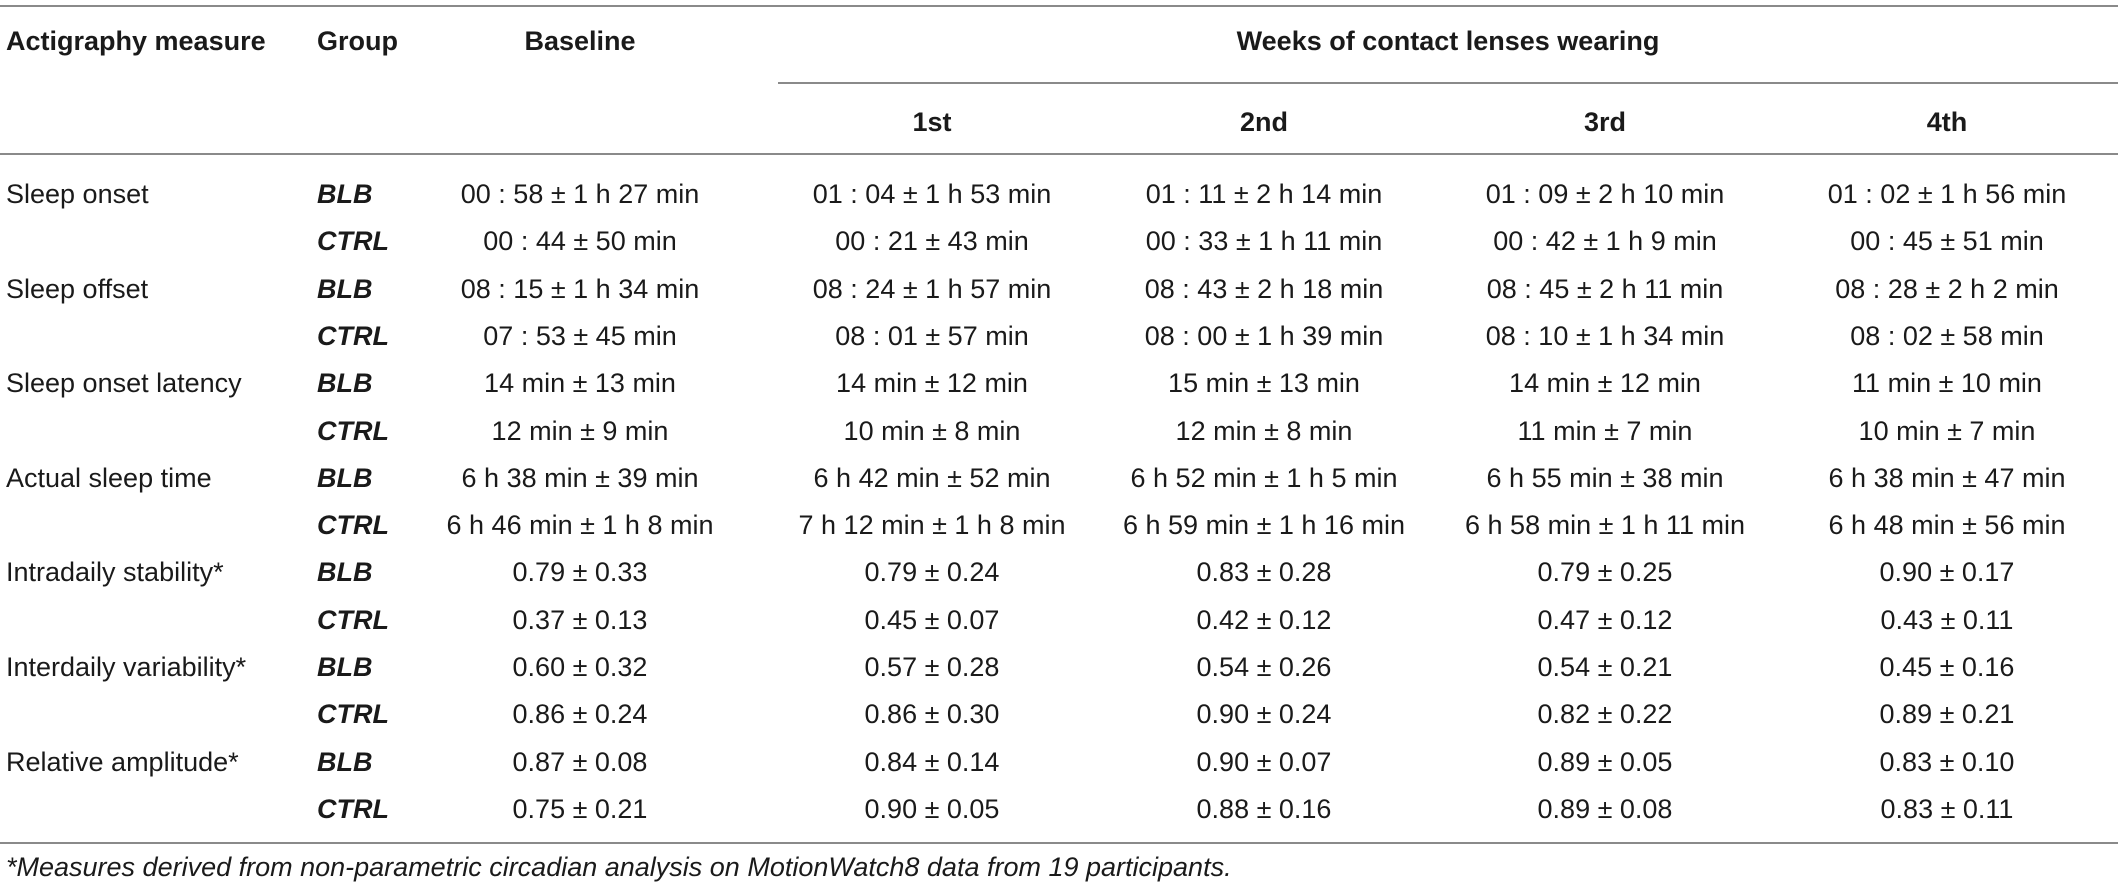 The height and width of the screenshot is (893, 2118). What do you see at coordinates (77, 194) in the screenshot?
I see `row-measure-label: Sleep onset` at bounding box center [77, 194].